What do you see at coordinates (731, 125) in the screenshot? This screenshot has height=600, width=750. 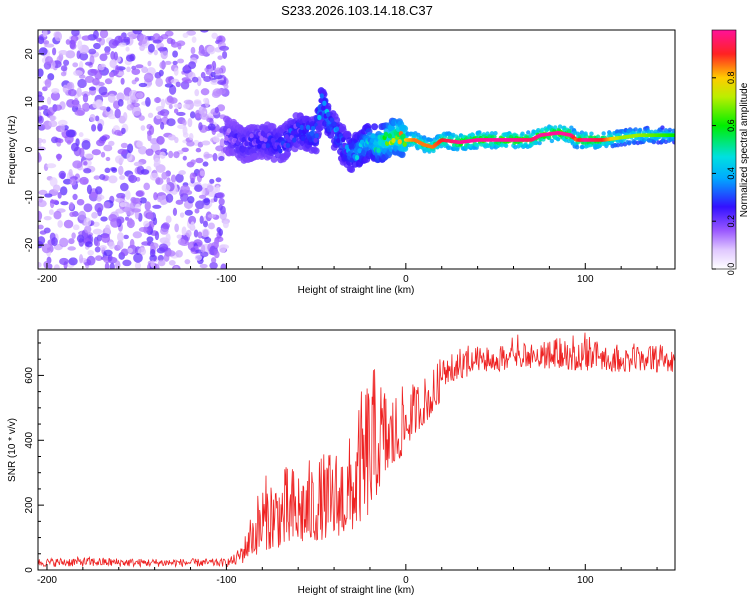 I see `colorbar-tick-label: 0.6` at bounding box center [731, 125].